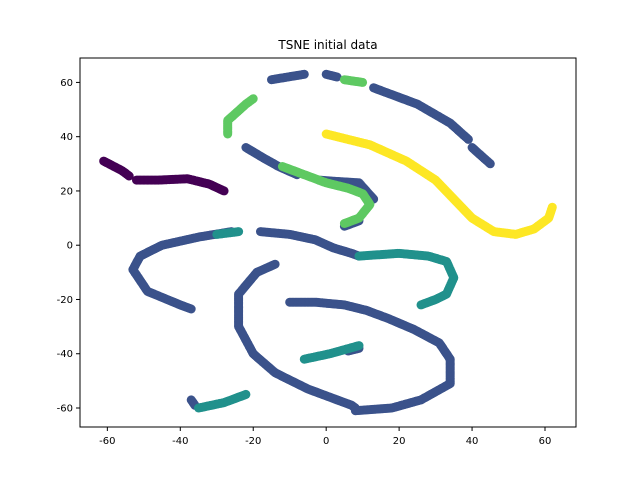 The width and height of the screenshot is (640, 480). Describe the element at coordinates (545, 441) in the screenshot. I see `x-tick-label: 60` at that location.